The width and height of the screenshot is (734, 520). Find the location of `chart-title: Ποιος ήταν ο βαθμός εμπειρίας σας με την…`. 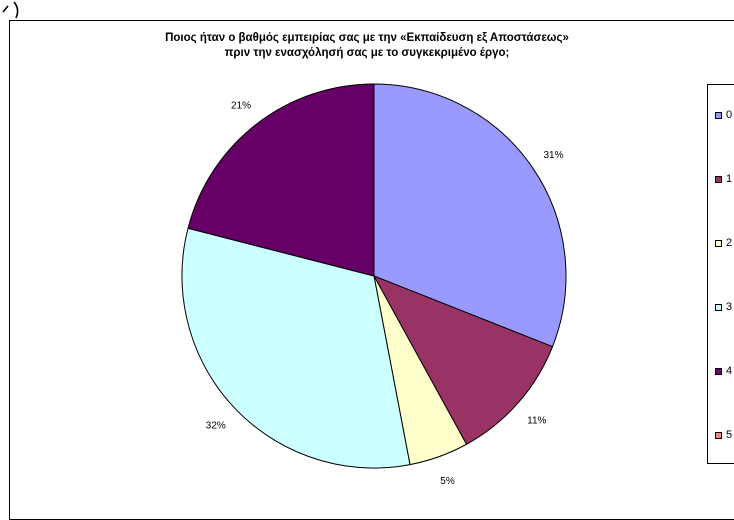

chart-title: Ποιος ήταν ο βαθμός εμπειρίας σας με την… is located at coordinates (367, 46).